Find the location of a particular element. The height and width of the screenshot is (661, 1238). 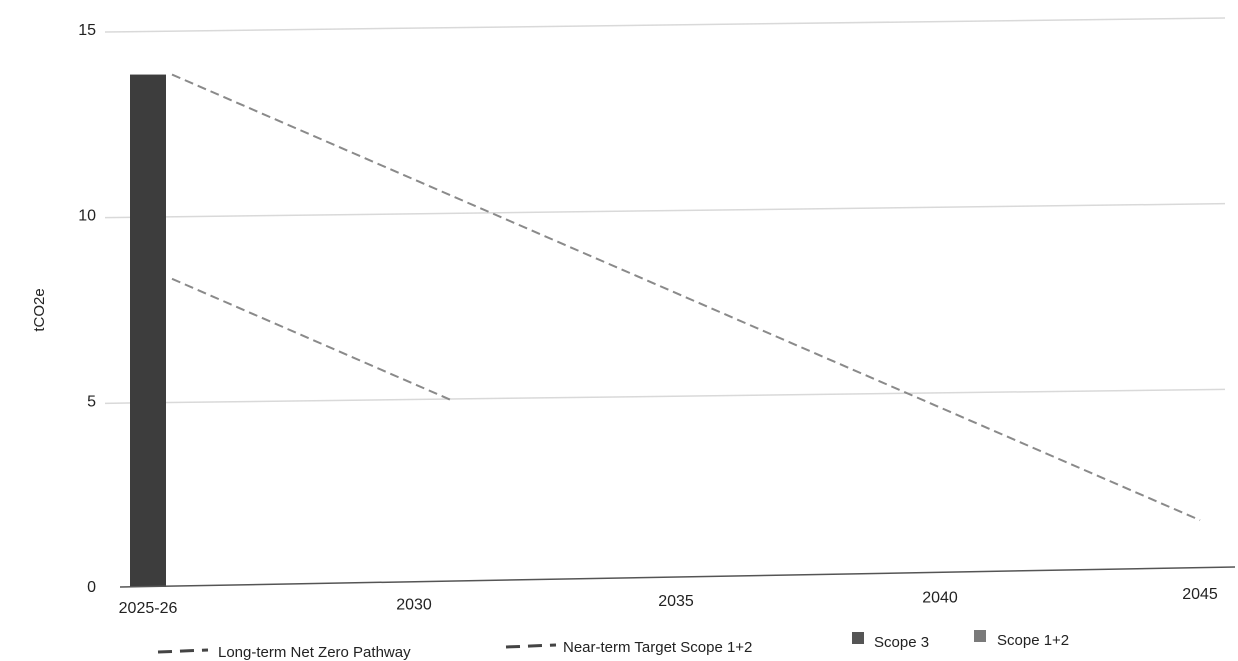

legend-label: Long-term Net Zero Pathway is located at coordinates (314, 652).